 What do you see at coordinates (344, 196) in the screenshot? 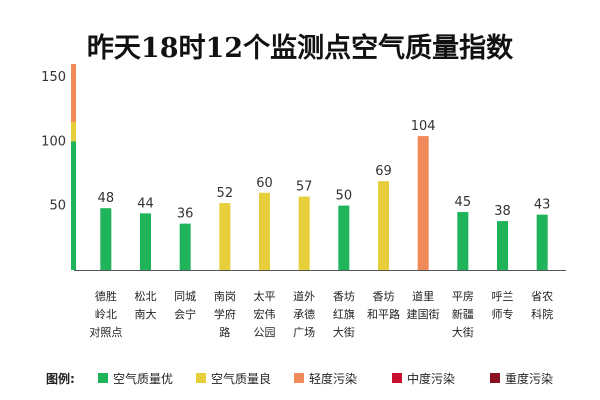
I see `data-label: 50` at bounding box center [344, 196].